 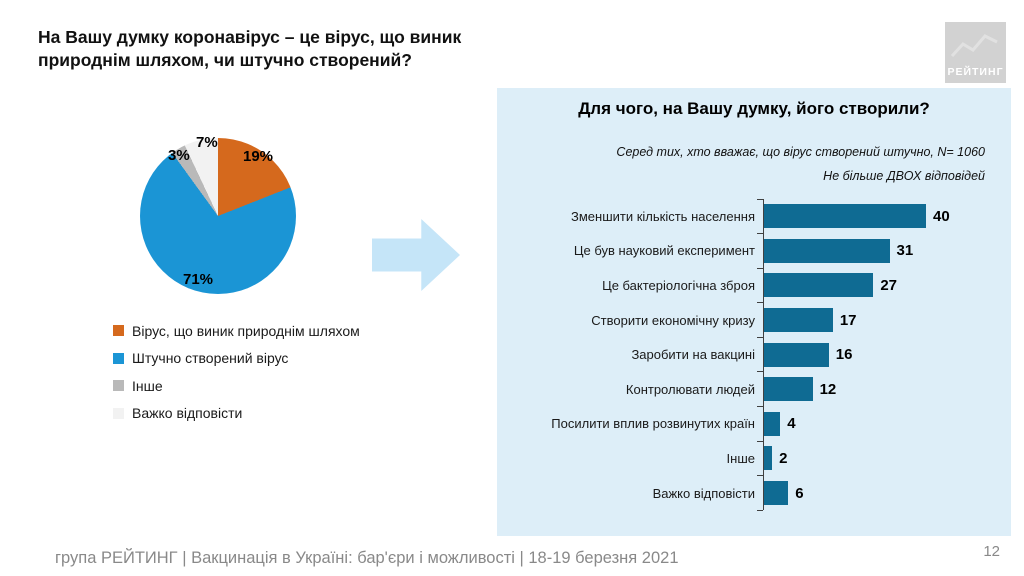 I want to click on legend-label: Інше, so click(x=147, y=385).